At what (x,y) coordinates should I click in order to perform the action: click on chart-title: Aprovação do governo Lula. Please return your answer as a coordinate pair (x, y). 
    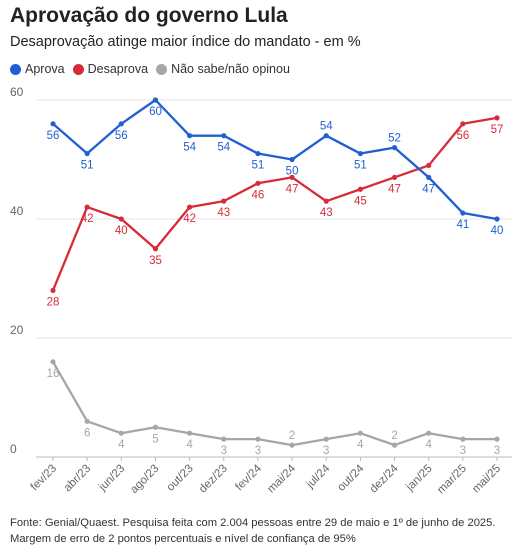
    Looking at the image, I should click on (149, 15).